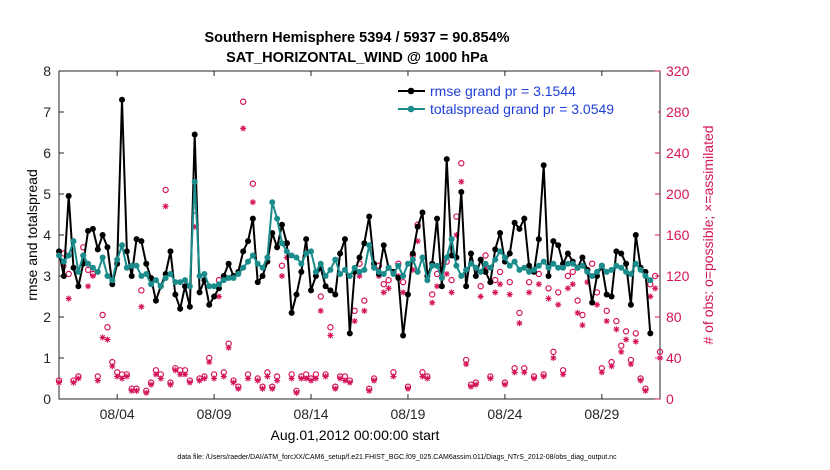 The height and width of the screenshot is (470, 830). Describe the element at coordinates (678, 153) in the screenshot. I see `y-right-tick-label-6: 240` at that location.